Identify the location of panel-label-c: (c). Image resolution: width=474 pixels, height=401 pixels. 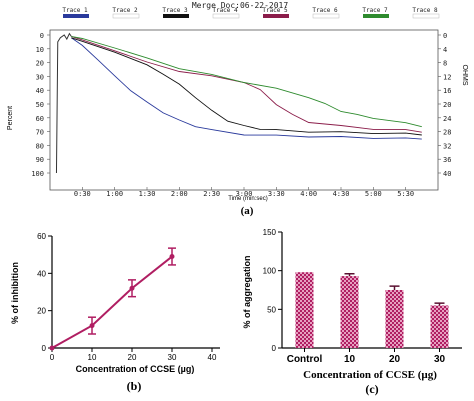
(371, 389).